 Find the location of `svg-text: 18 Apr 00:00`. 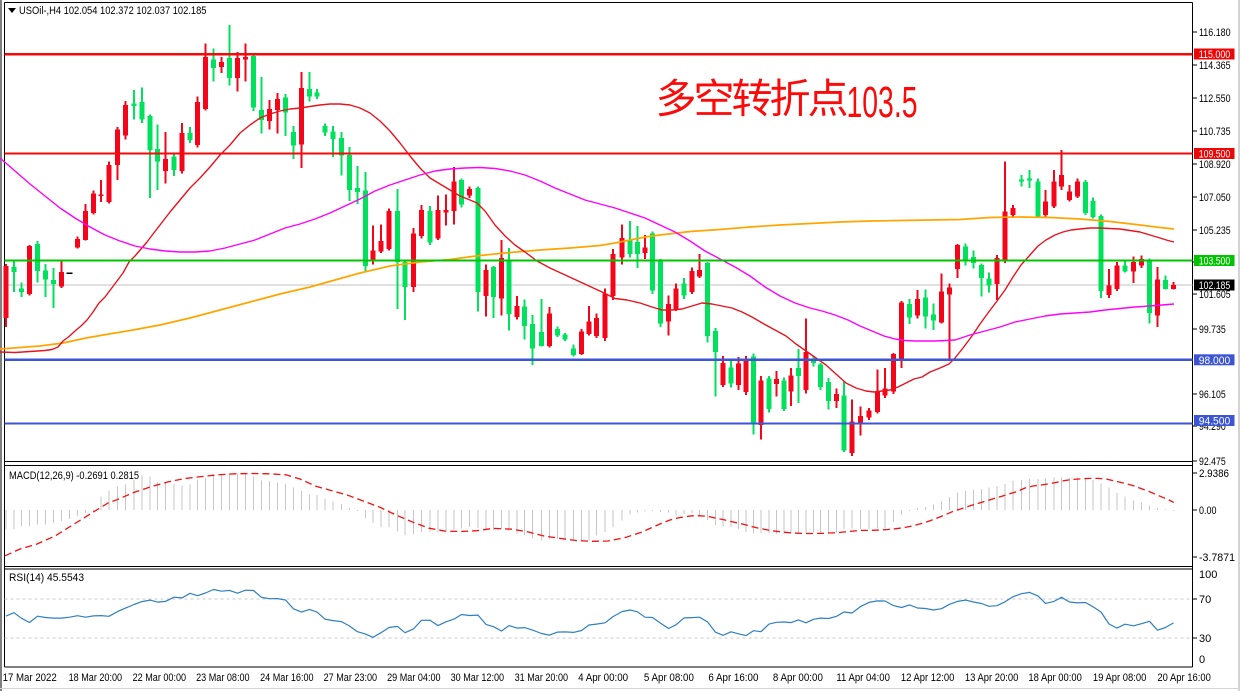

svg-text: 18 Apr 00:00 is located at coordinates (1055, 678).